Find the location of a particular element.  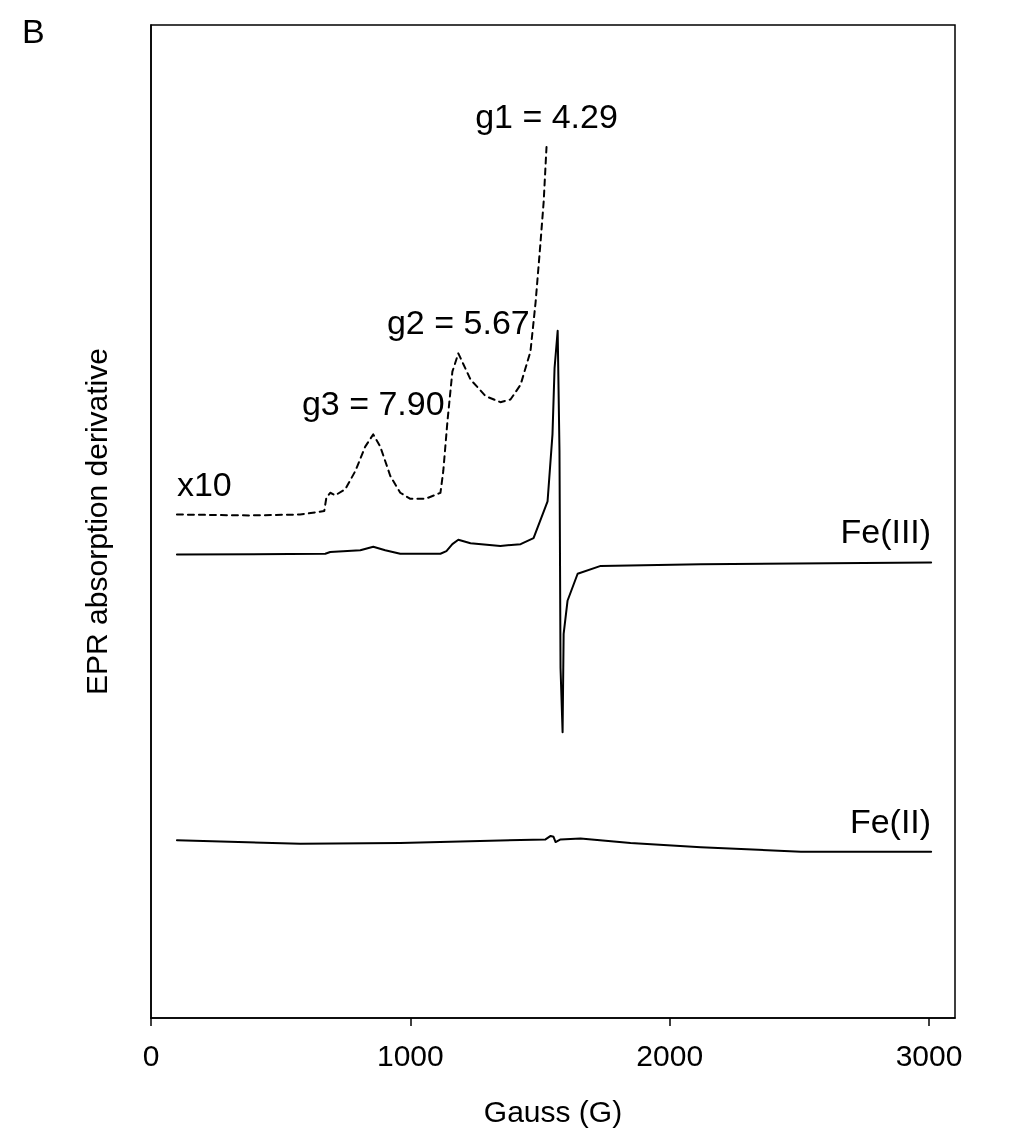

annotation: Fe(III) is located at coordinates (886, 531).